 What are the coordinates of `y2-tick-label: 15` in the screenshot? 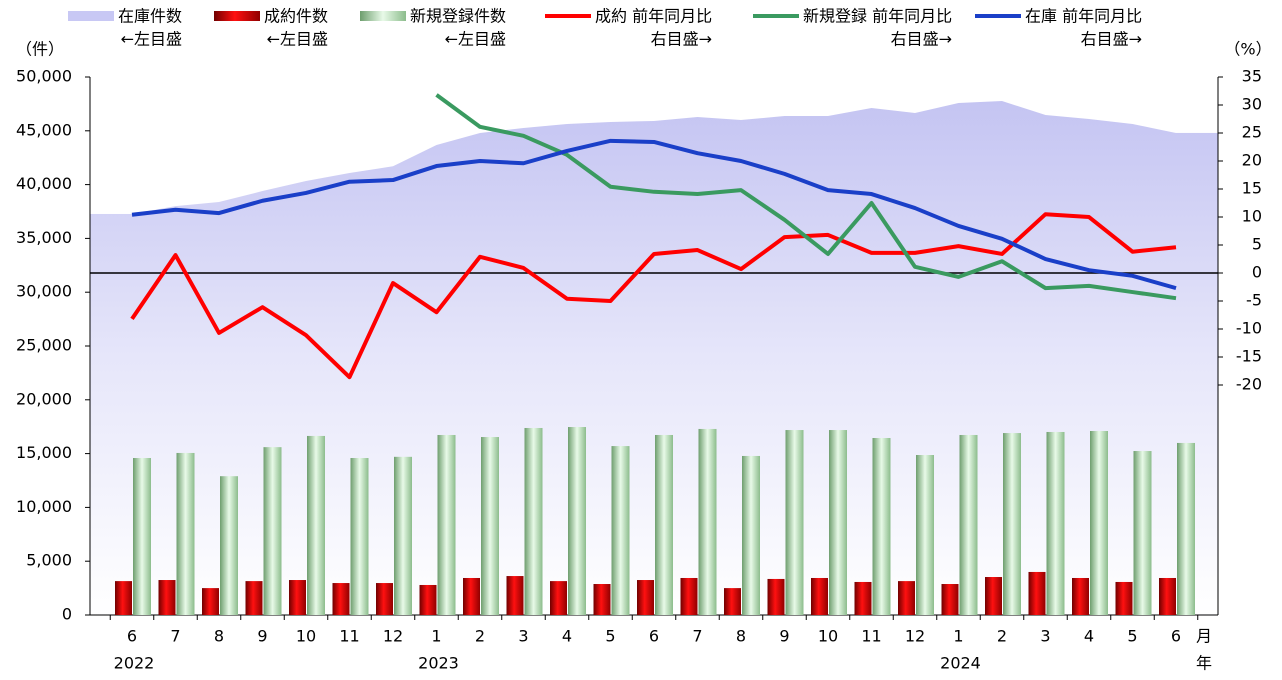 It's located at (1252, 188).